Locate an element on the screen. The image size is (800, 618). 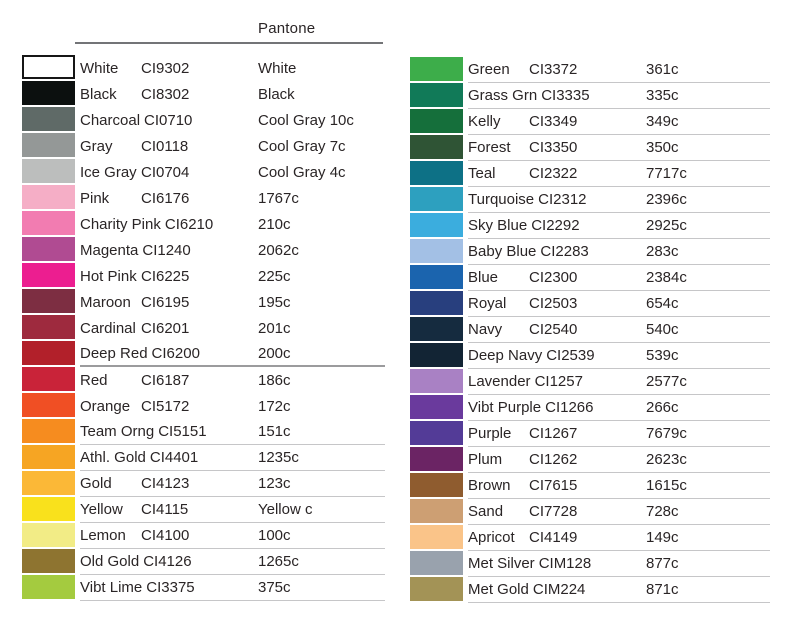
pantone-value: 7717c is located at coordinates (666, 173).